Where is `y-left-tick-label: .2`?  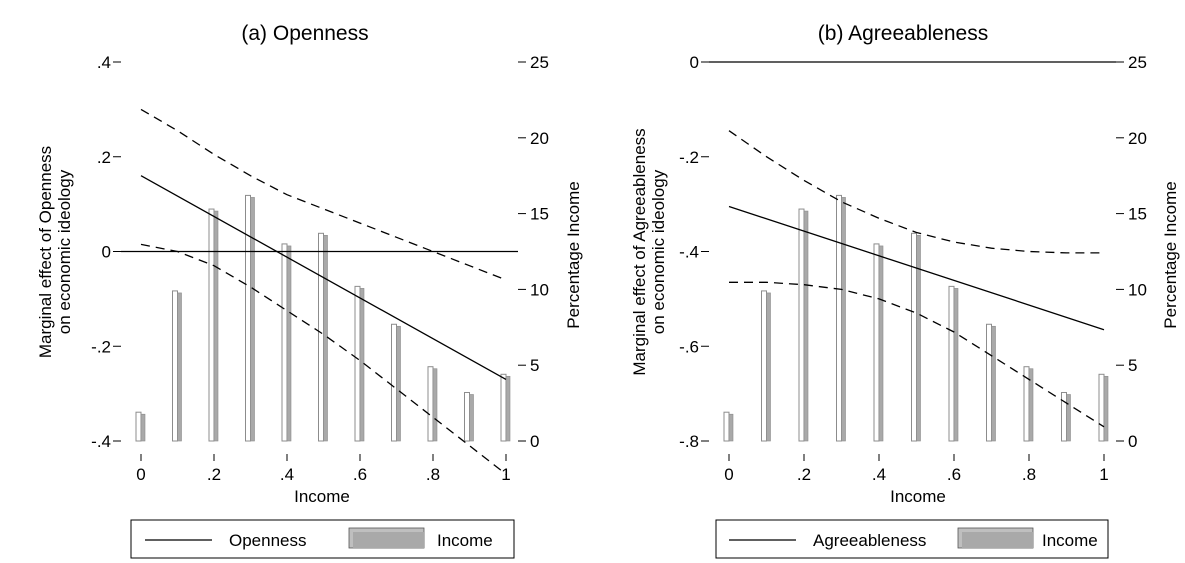 y-left-tick-label: .2 is located at coordinates (104, 157).